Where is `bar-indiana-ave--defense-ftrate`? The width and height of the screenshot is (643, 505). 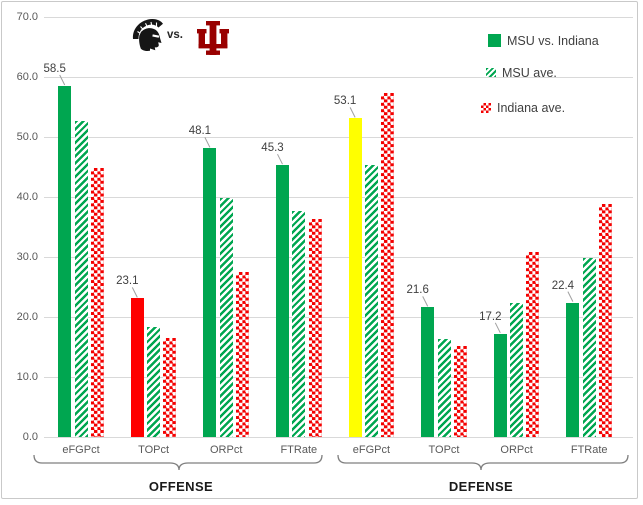
bar-indiana-ave--defense-ftrate is located at coordinates (605, 320).